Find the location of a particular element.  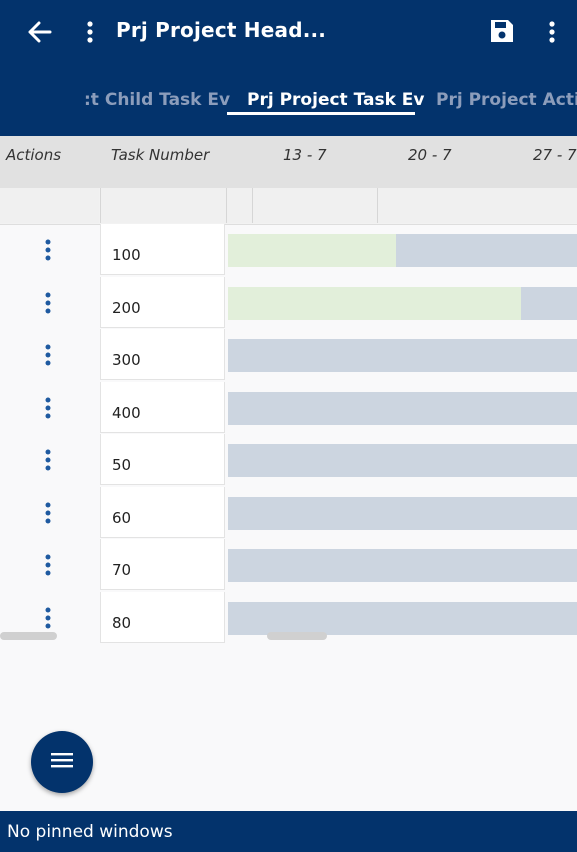

column-header-task-number: Task Number is located at coordinates (160, 155).